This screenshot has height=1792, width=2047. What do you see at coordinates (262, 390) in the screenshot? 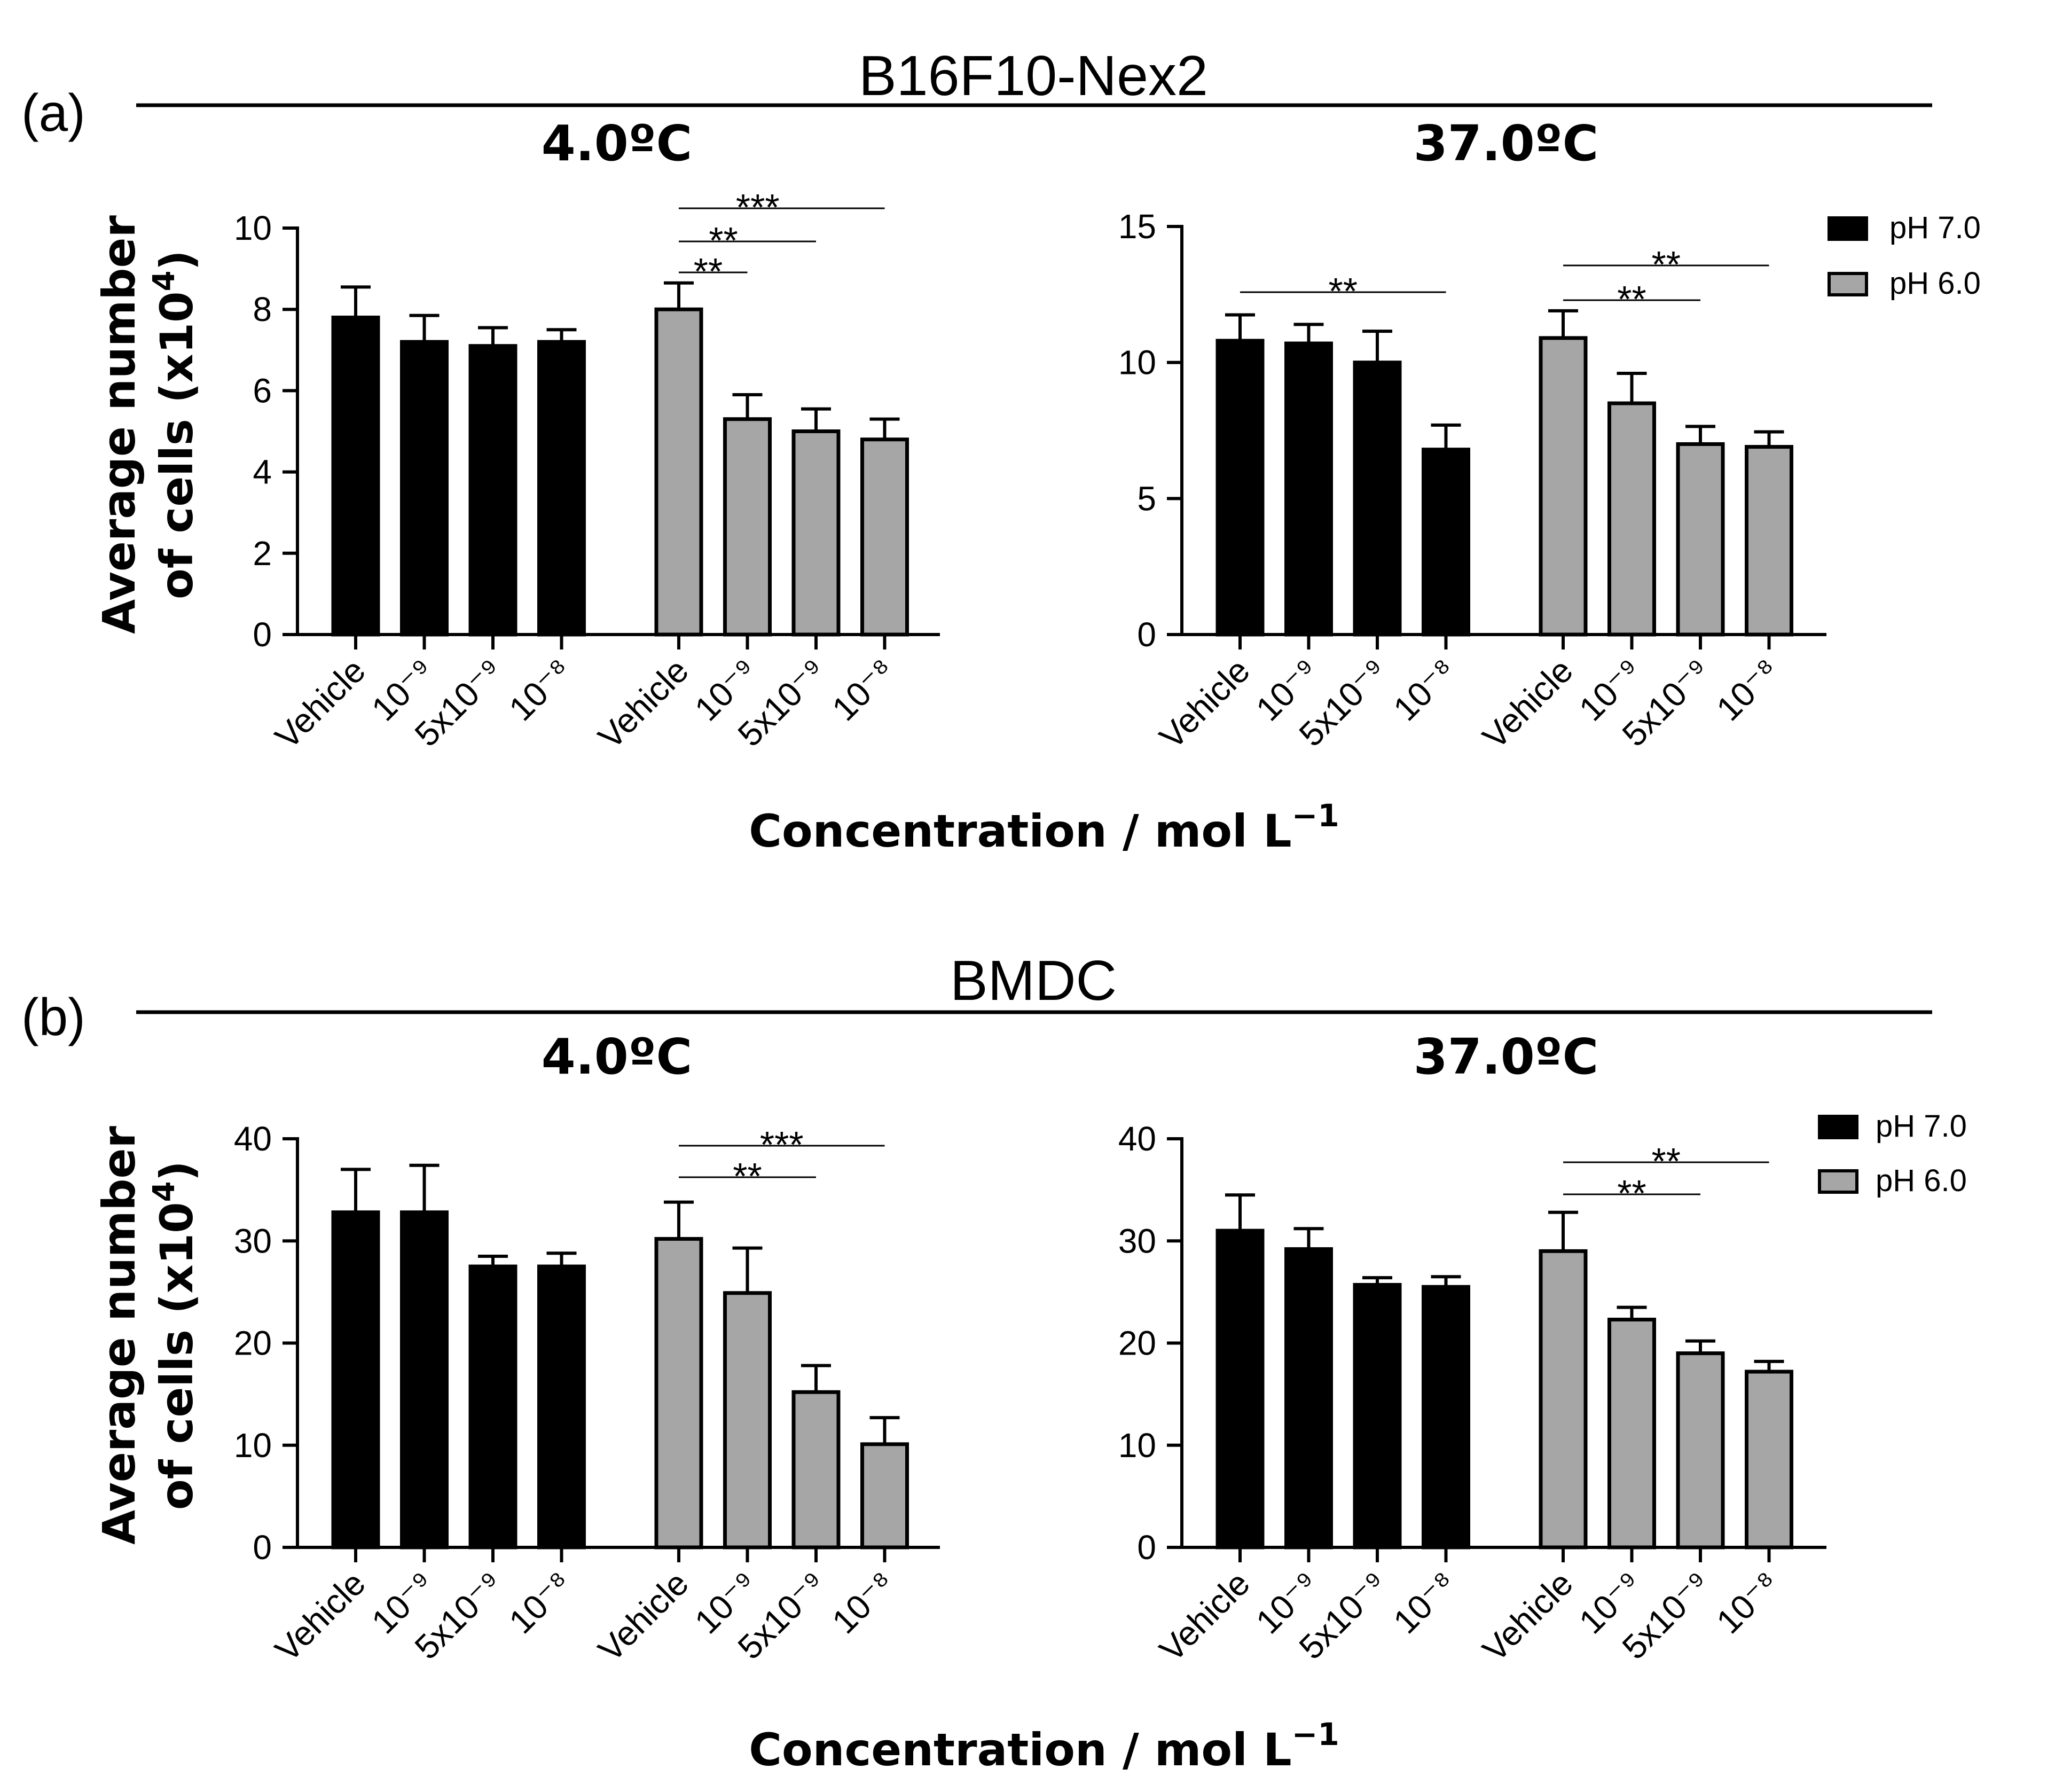
I see `y-tick-label: 6` at bounding box center [262, 390].